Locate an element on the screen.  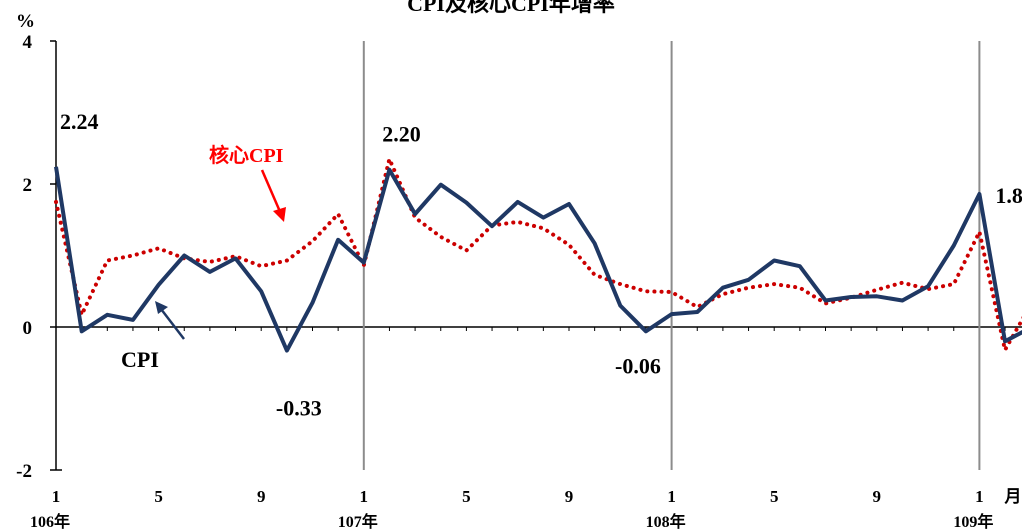
y-tick-label: 2 is located at coordinates (28, 185).